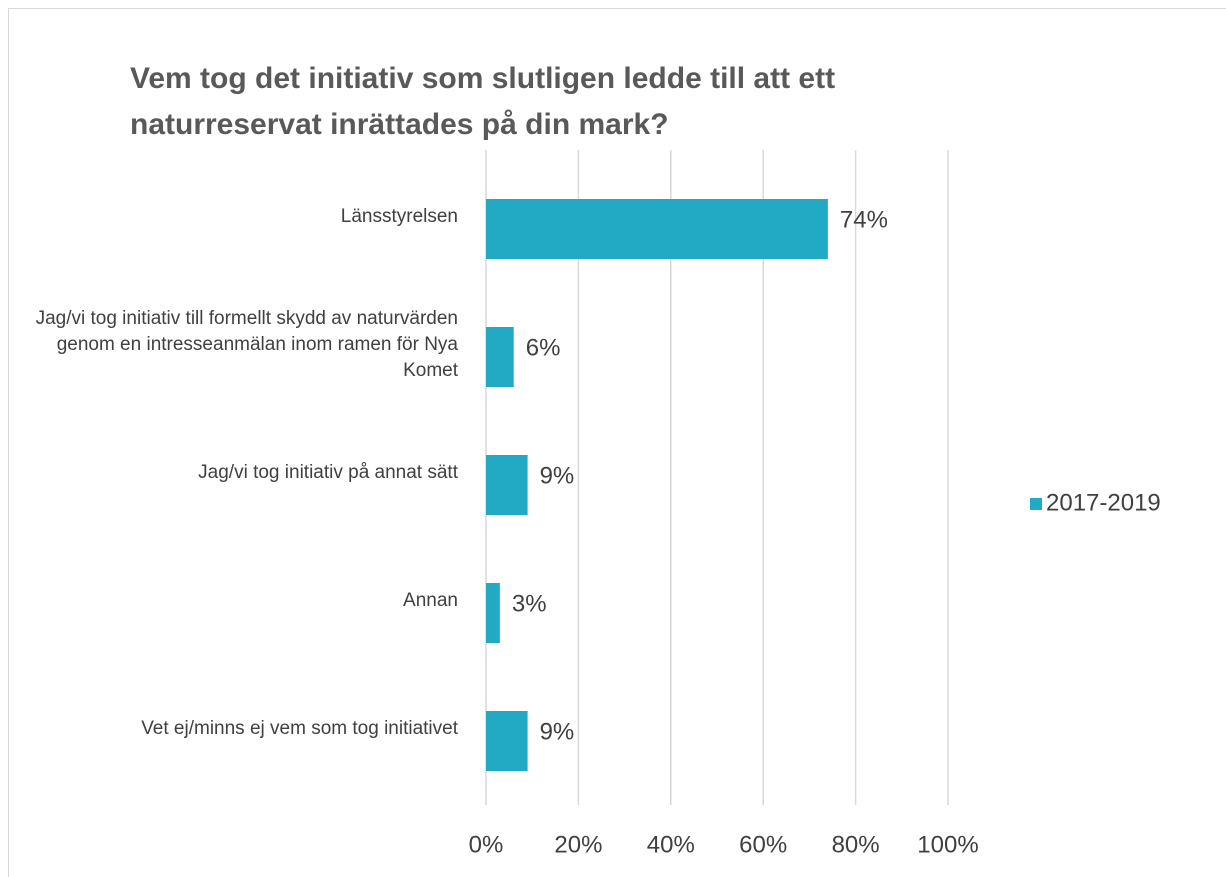 Image resolution: width=1226 pixels, height=877 pixels. What do you see at coordinates (299, 728) in the screenshot?
I see `y-tick-label: Vet ej/minns ej vem som tog initiativet` at bounding box center [299, 728].